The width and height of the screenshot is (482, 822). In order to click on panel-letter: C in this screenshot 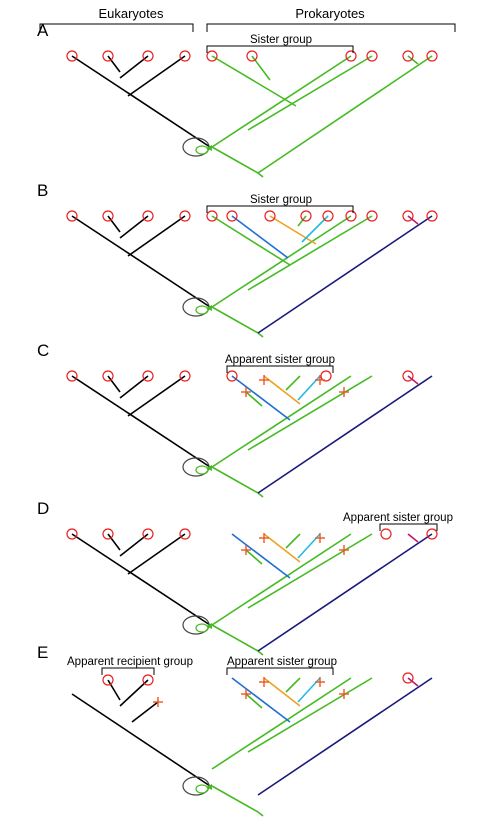, I will do `click(43, 350)`.